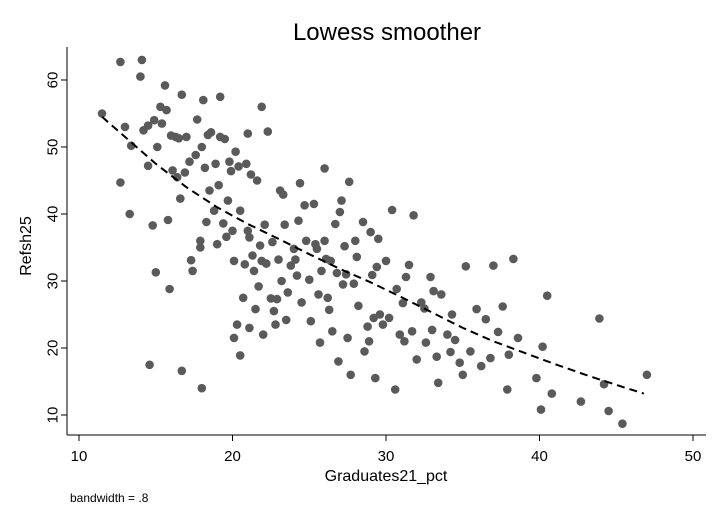 The height and width of the screenshot is (521, 726). Describe the element at coordinates (53, 415) in the screenshot. I see `y-tick-label: 10` at that location.